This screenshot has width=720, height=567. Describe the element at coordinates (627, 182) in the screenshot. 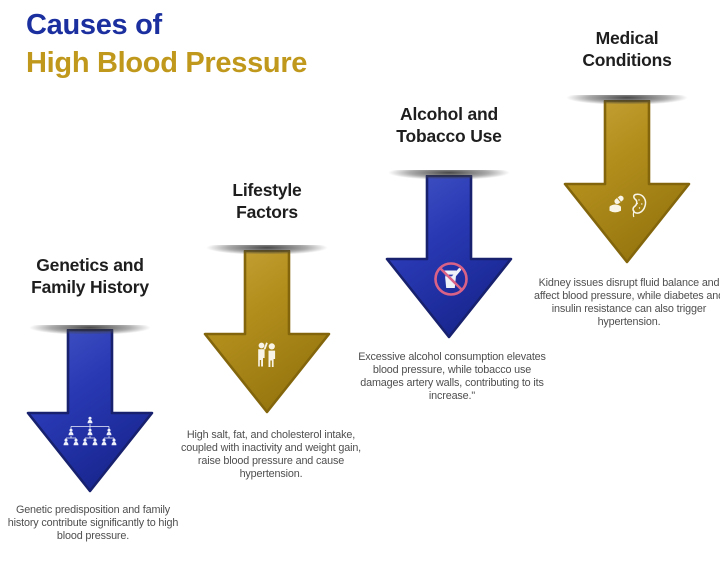

I see `down-arrow-medical` at that location.